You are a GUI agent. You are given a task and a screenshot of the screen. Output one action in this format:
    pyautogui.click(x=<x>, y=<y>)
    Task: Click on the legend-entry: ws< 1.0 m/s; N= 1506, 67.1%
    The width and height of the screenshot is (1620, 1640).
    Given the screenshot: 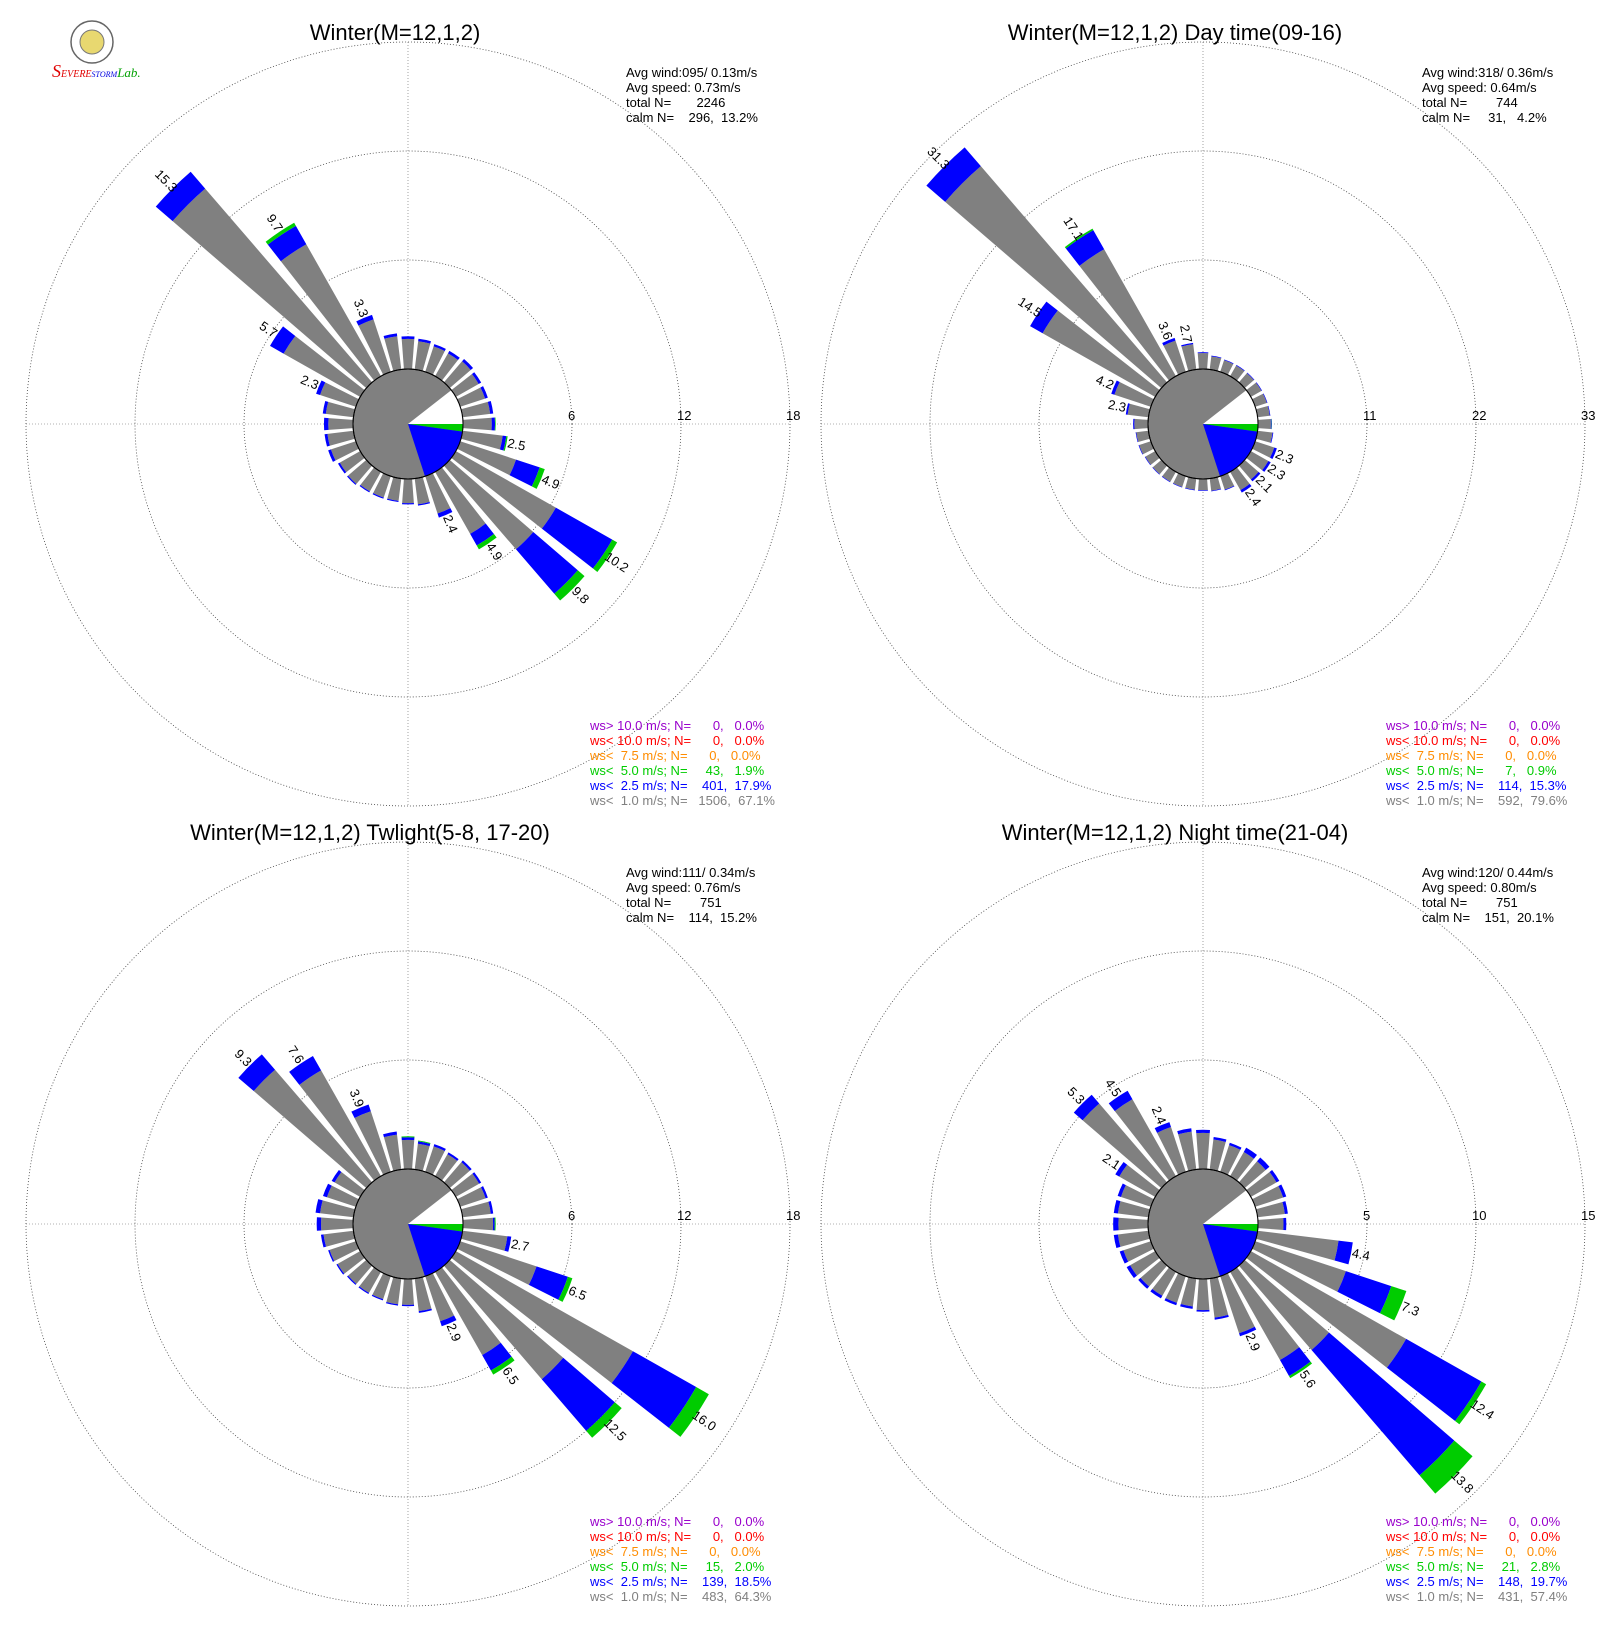 What is the action you would take?
    pyautogui.click(x=682, y=800)
    